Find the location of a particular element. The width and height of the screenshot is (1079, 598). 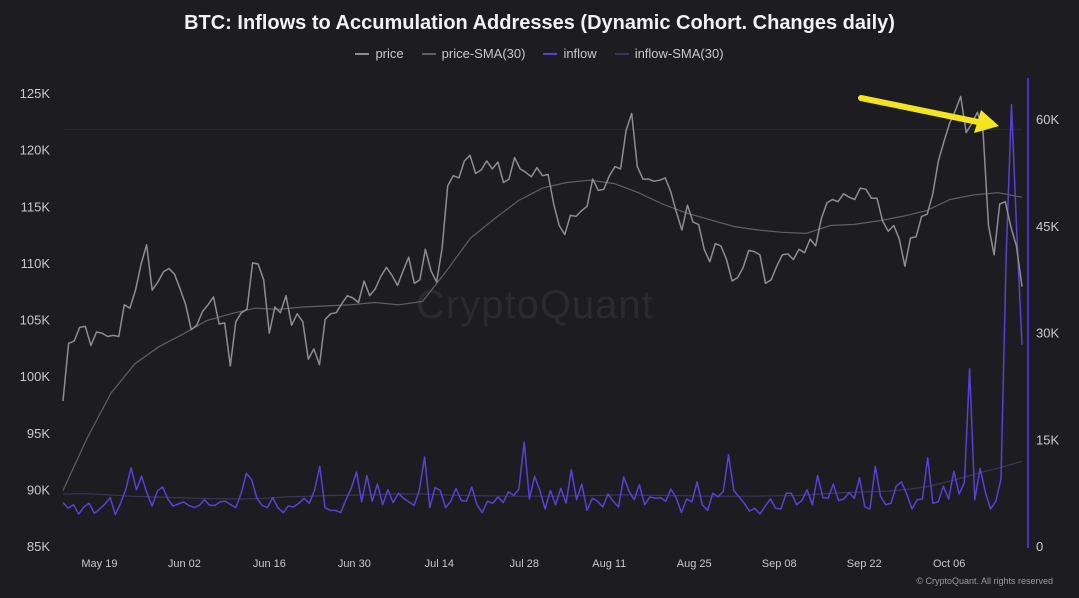

legend-label-inflow-sma: inflow-SMA(30) is located at coordinates (679, 53).